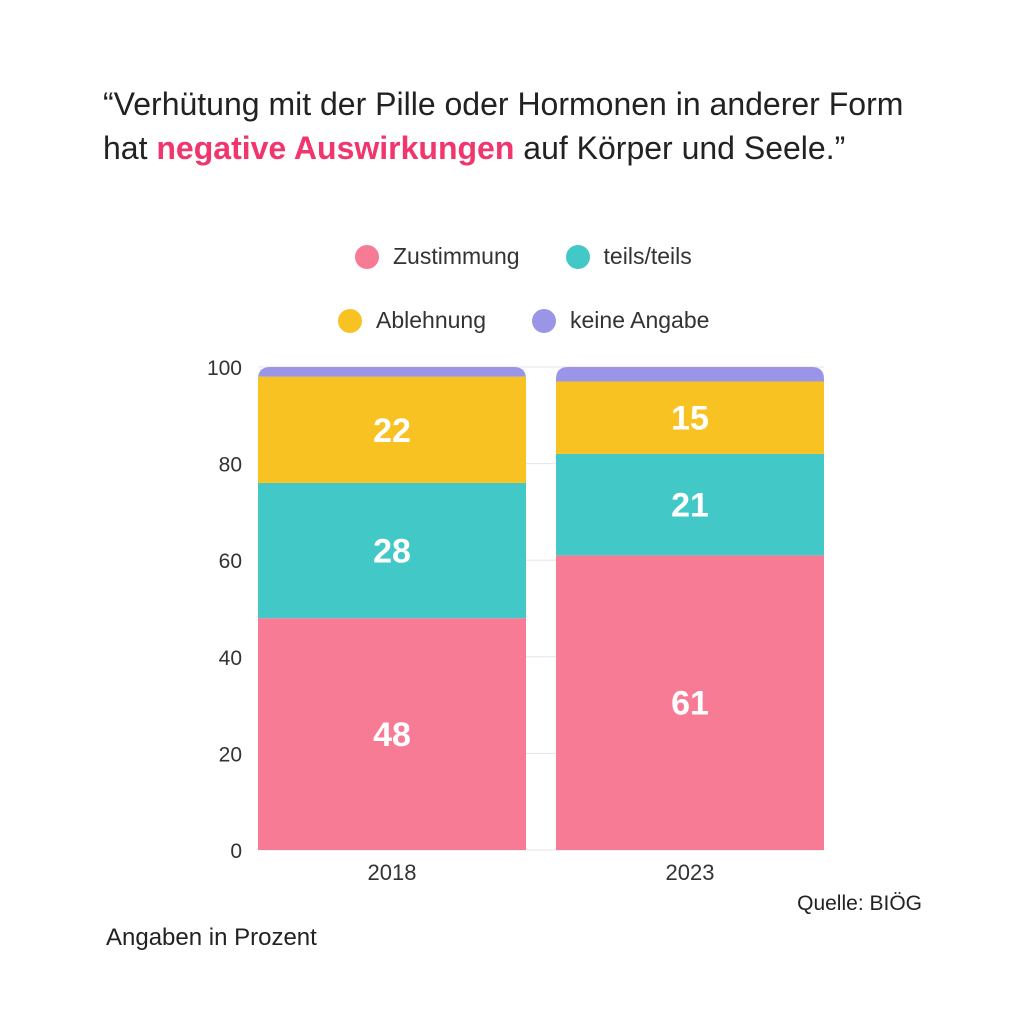  I want to click on legend-item-teils-teils: teils/teils, so click(628, 256).